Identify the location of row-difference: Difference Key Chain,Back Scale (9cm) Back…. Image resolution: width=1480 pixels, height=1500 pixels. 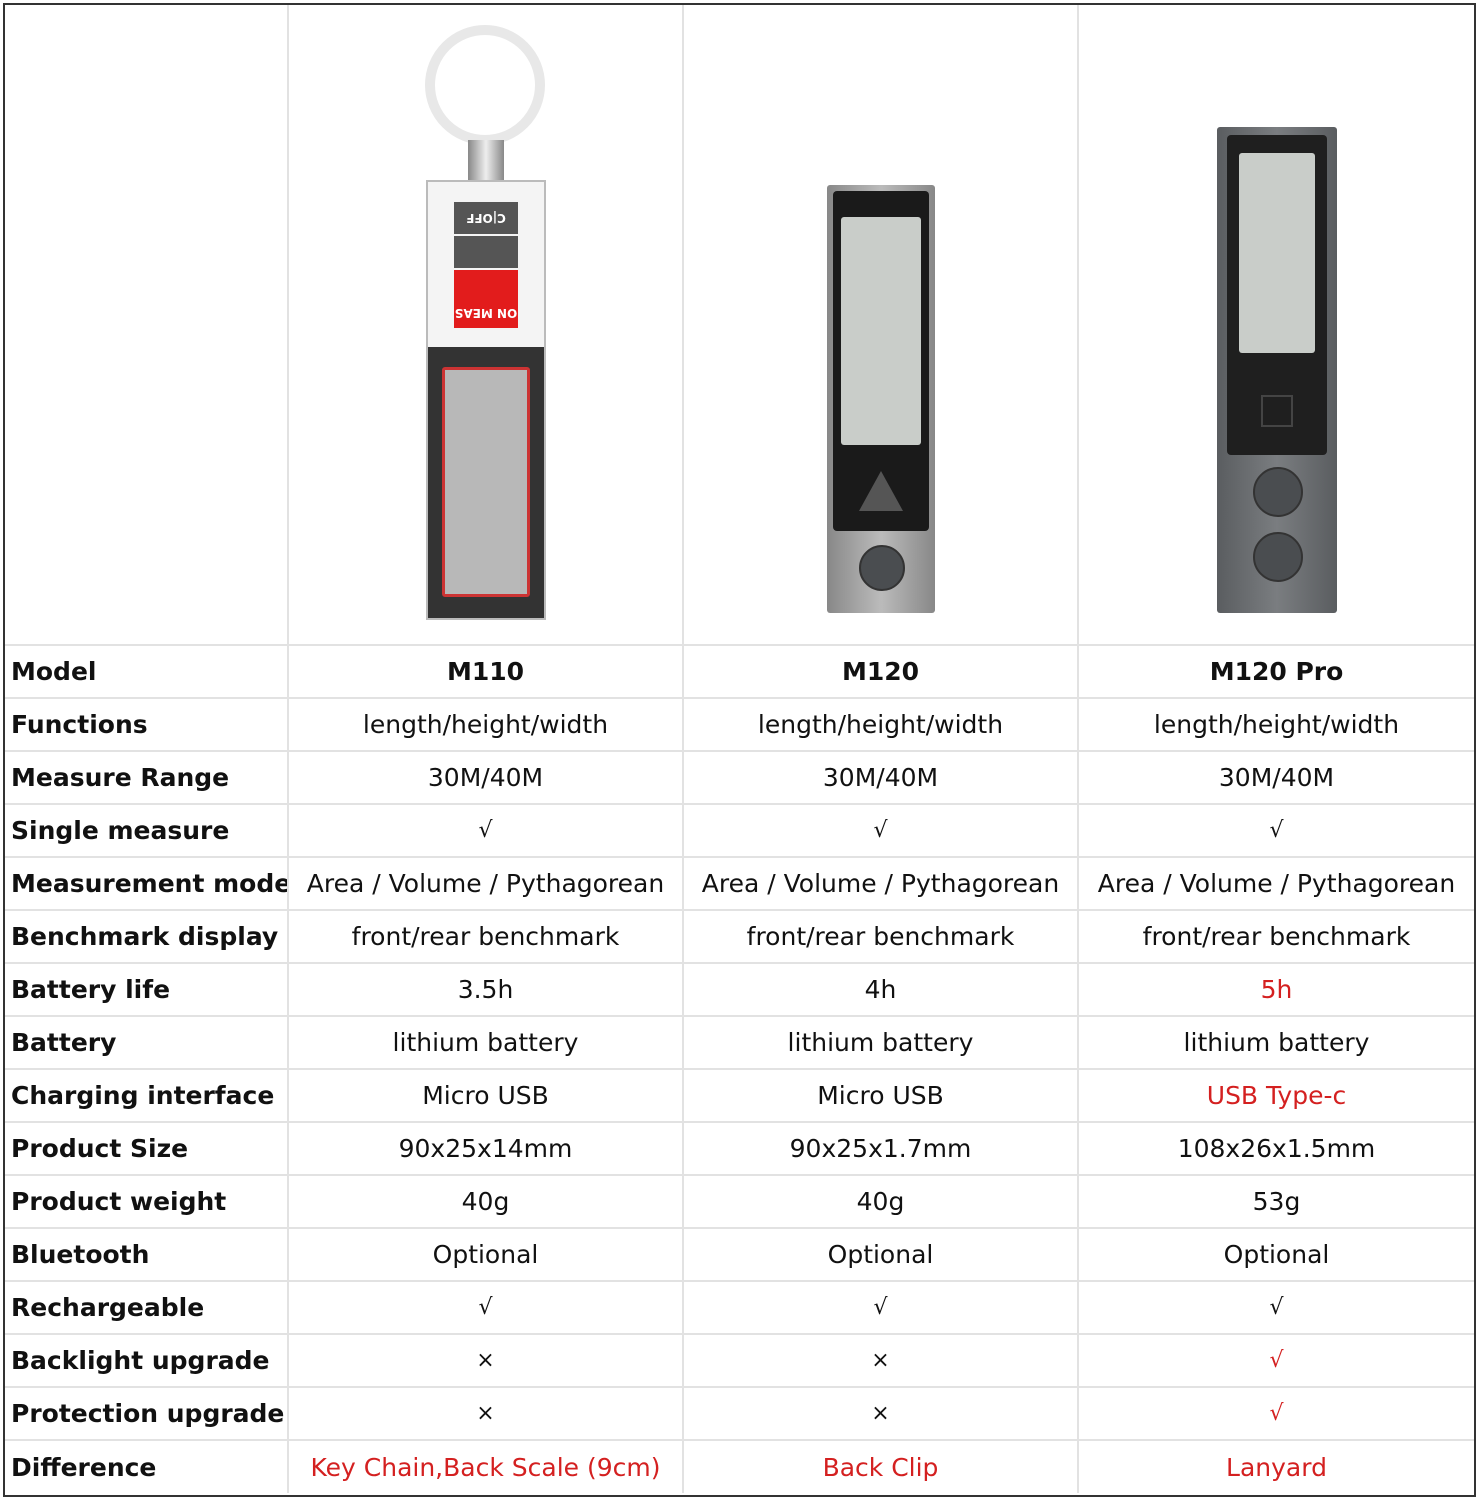
(739, 1466).